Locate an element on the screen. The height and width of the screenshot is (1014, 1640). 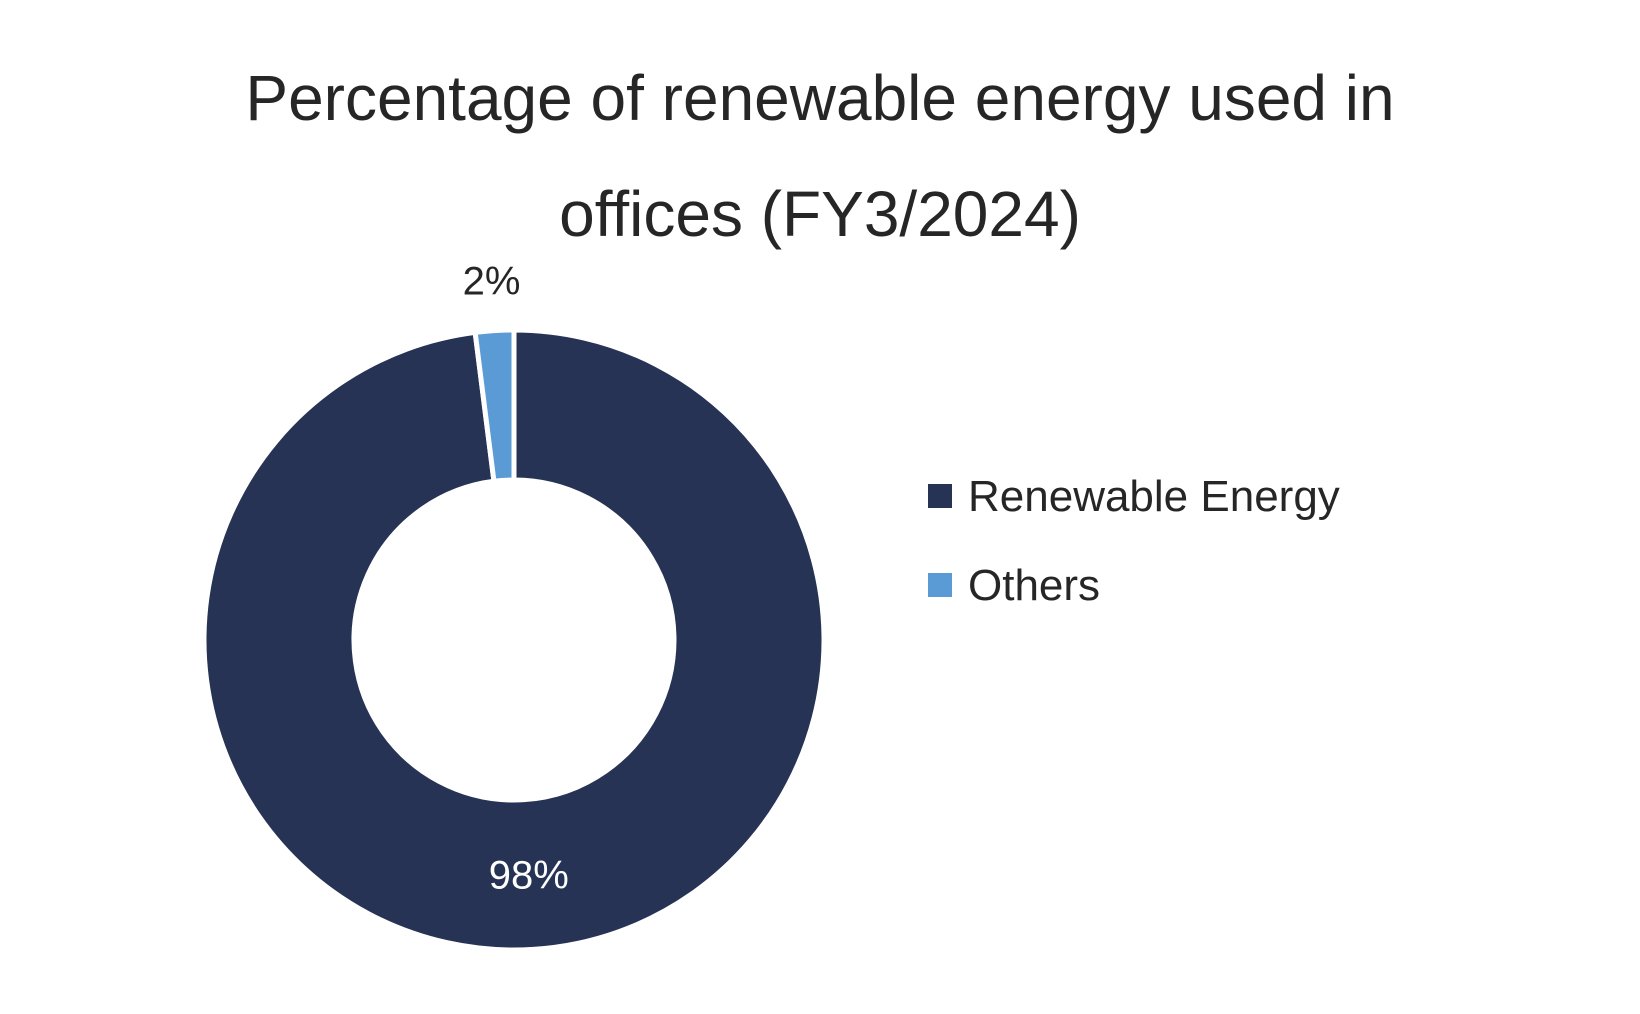
chart-title-line-2: offices (FY3/2024) is located at coordinates (820, 214).